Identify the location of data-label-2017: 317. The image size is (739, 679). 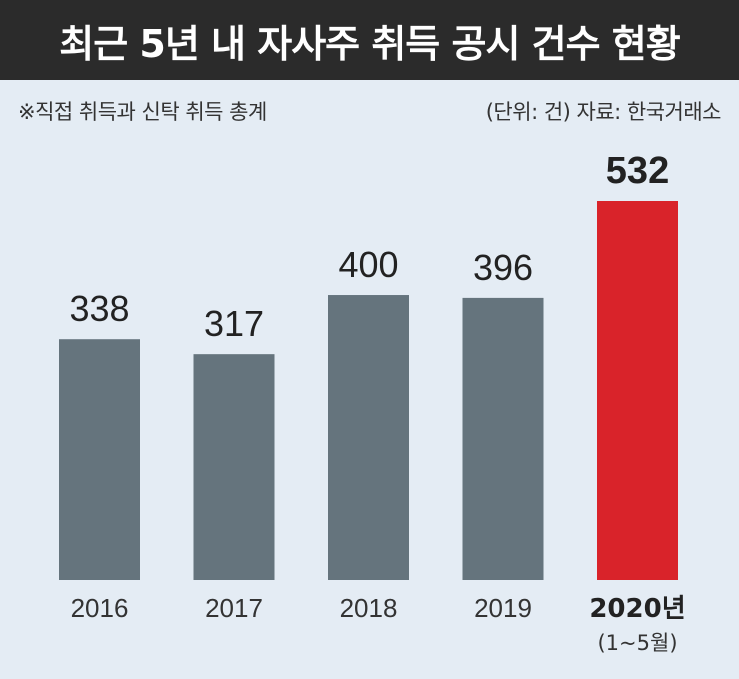
(234, 323).